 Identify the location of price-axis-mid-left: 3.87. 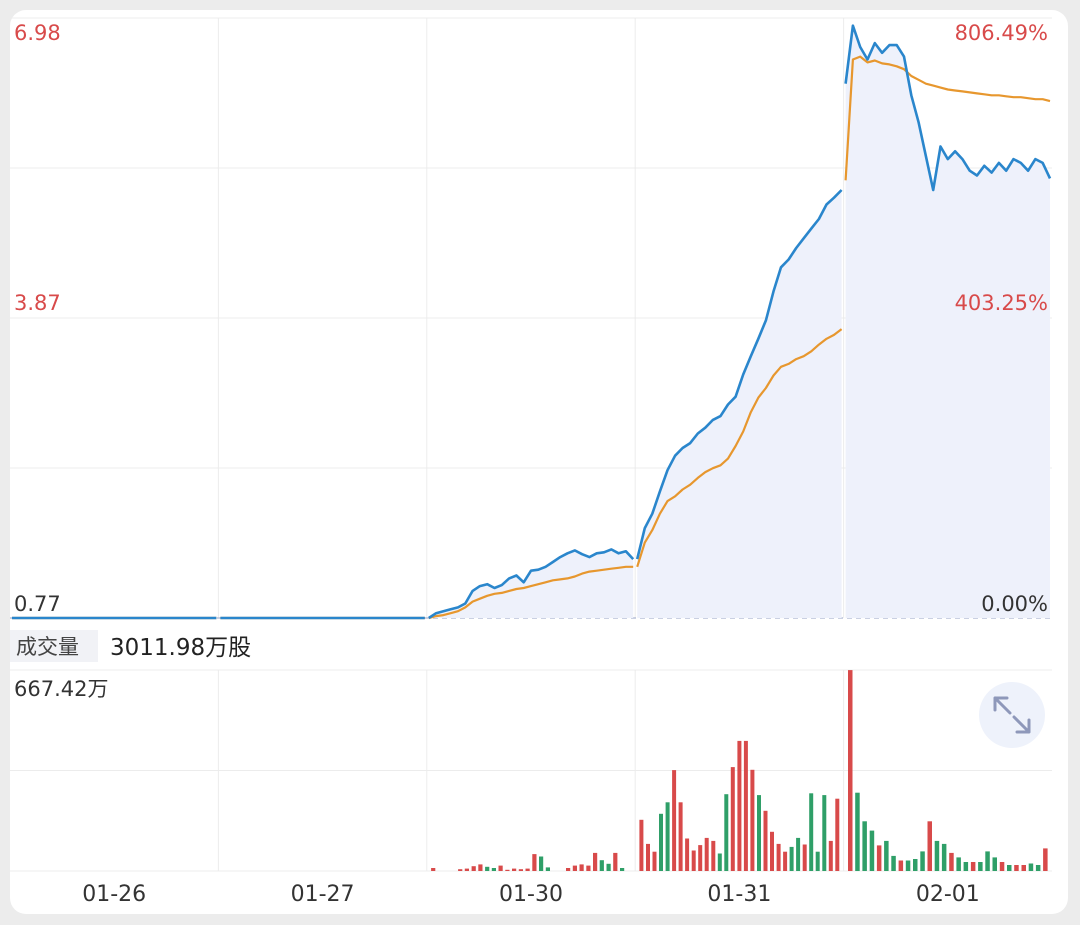
(37, 303).